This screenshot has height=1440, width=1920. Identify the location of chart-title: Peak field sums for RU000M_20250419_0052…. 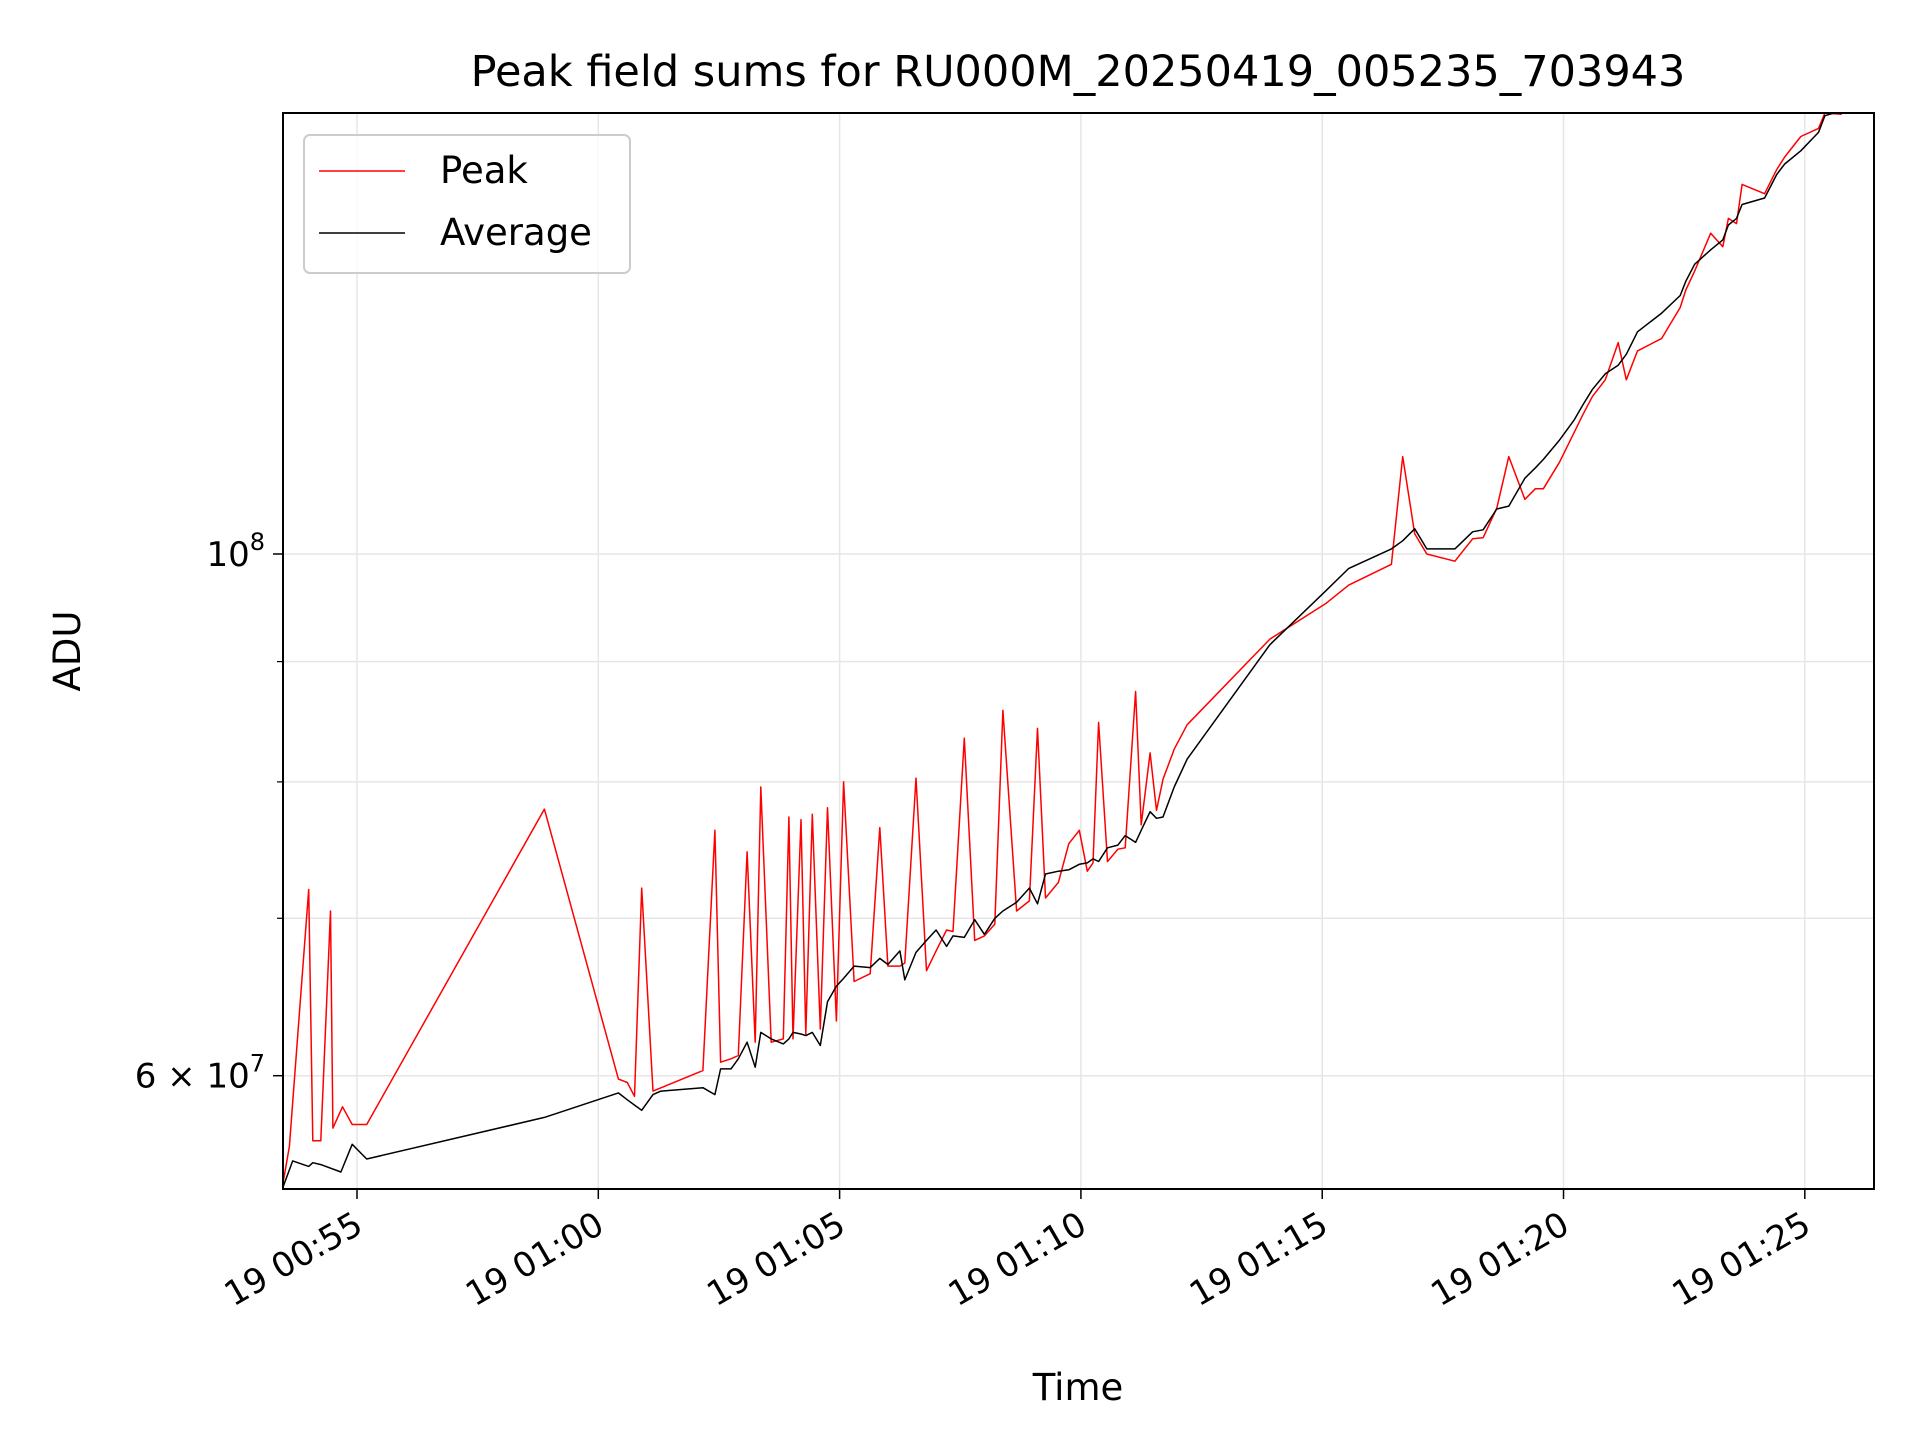
(1078, 72).